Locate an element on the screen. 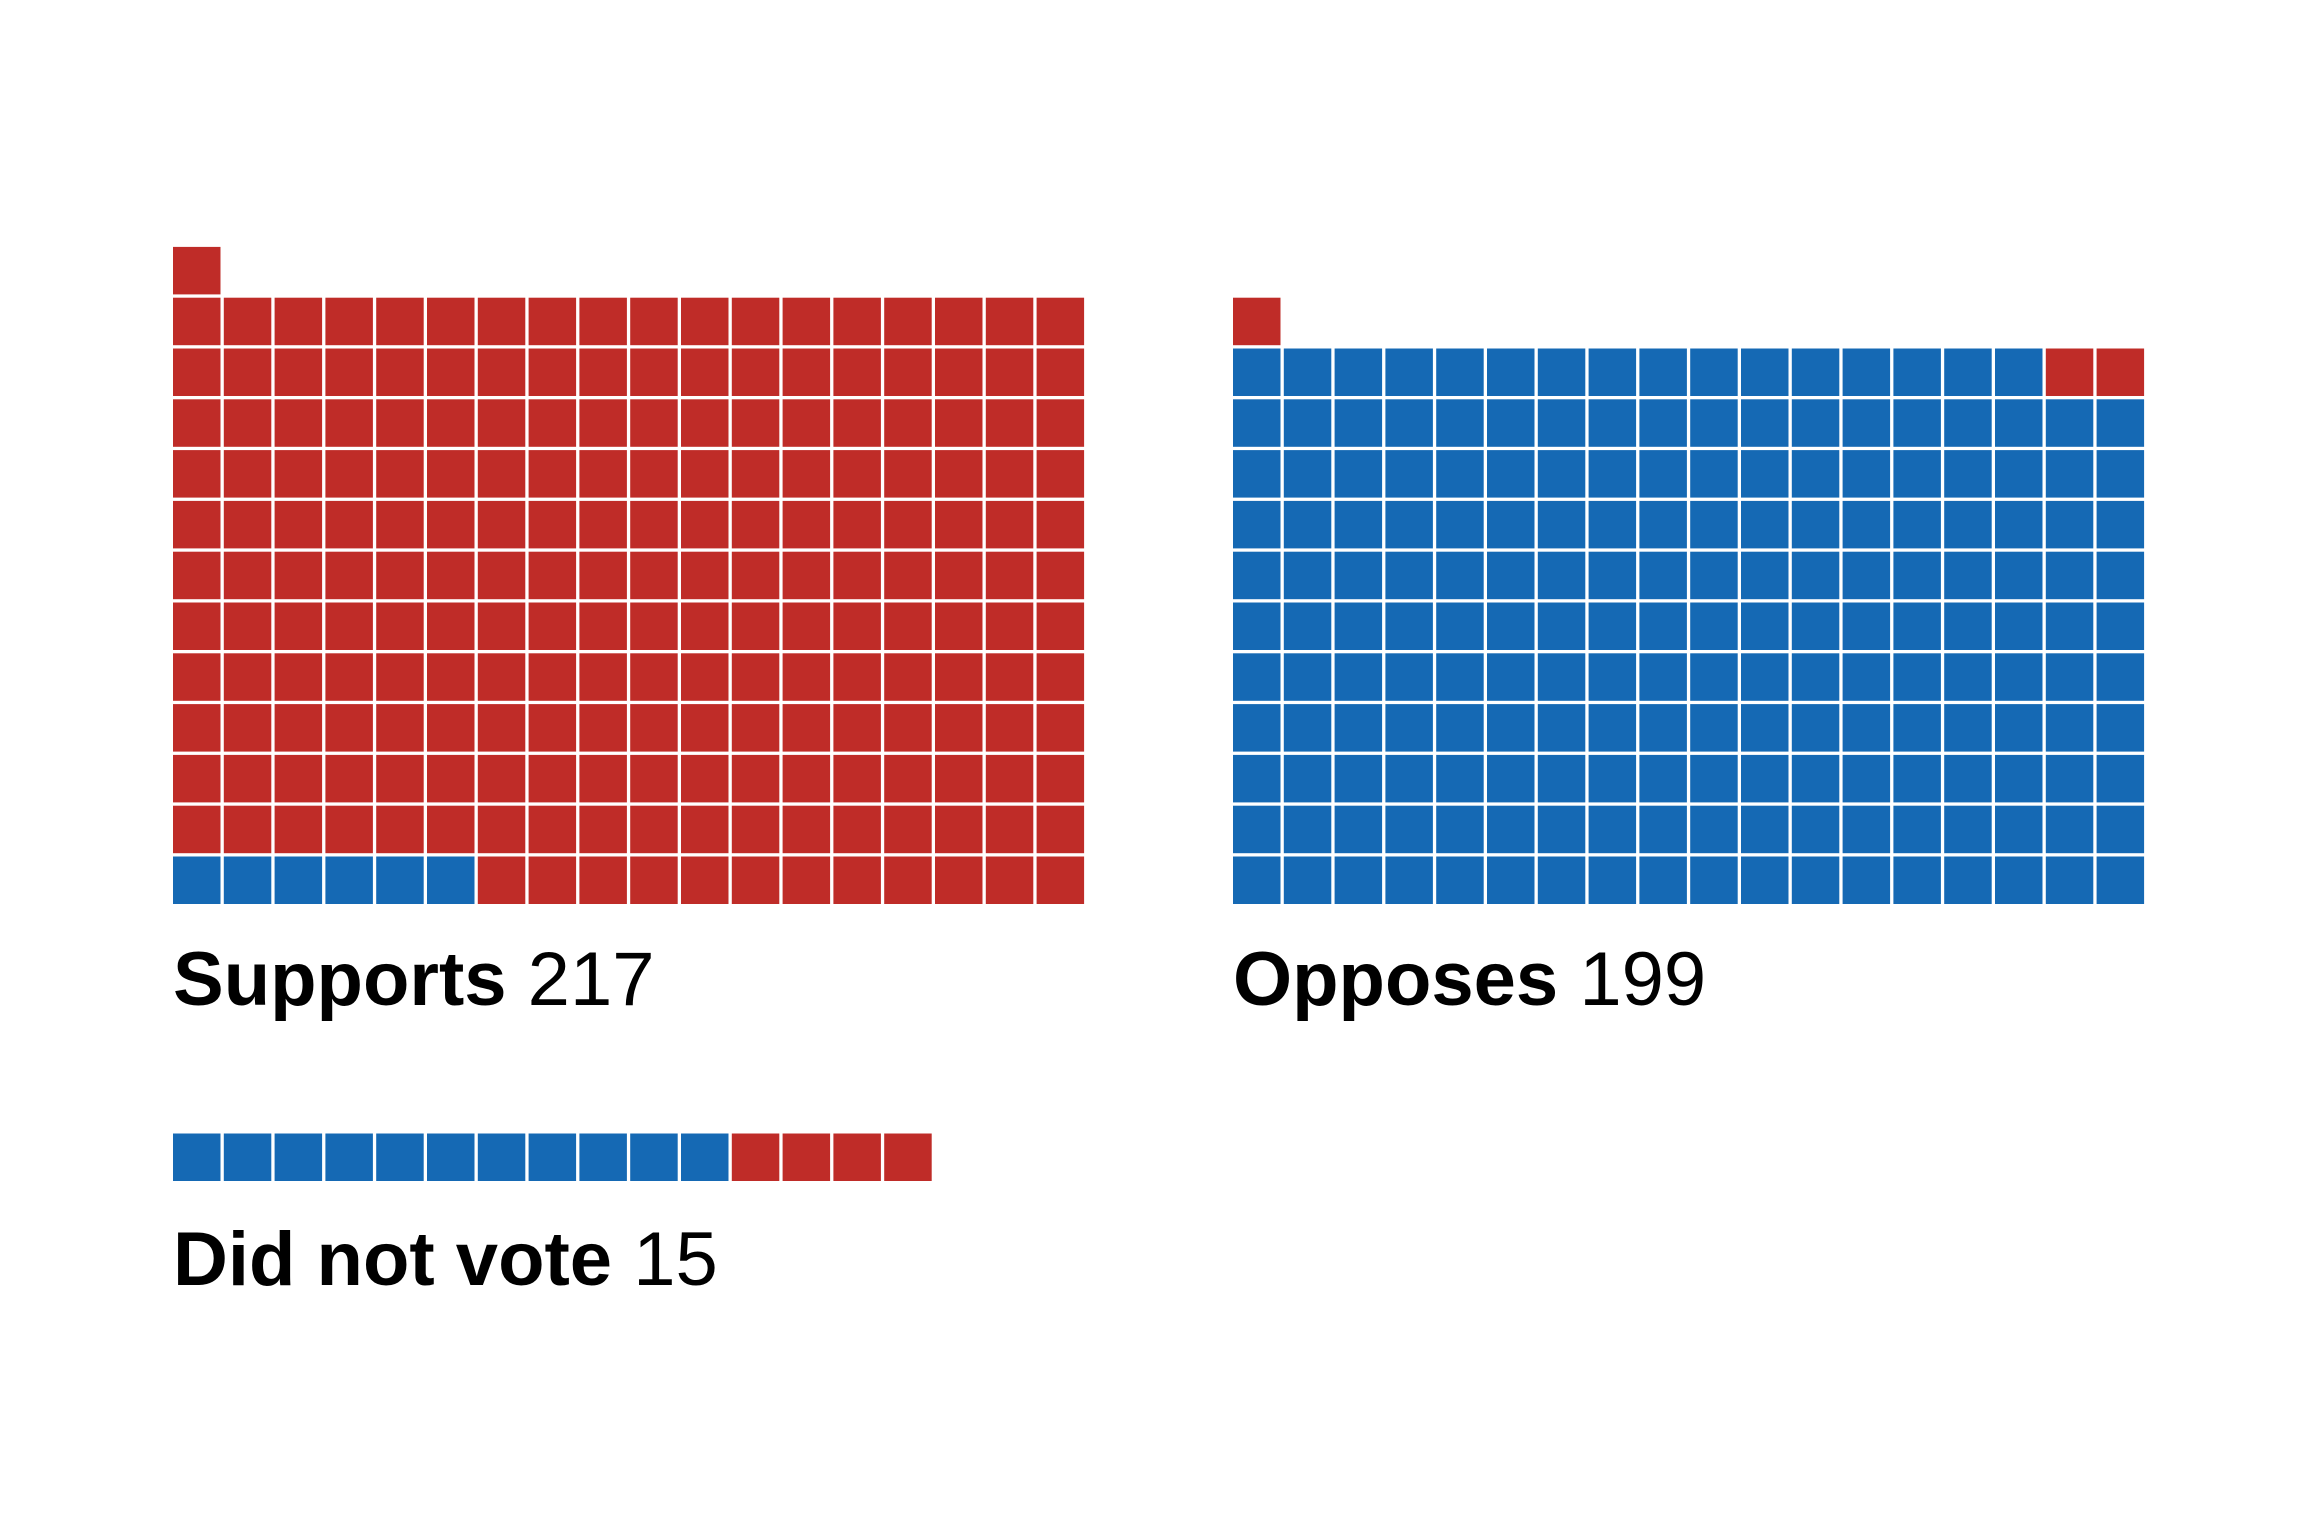  label-supports-count: 217 is located at coordinates (591, 979).